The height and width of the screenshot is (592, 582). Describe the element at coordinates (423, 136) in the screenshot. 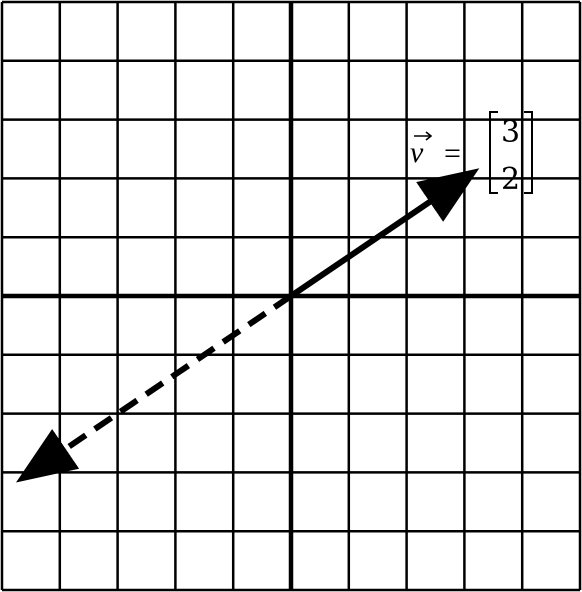

I see `vector-arrow-accent-icon` at that location.